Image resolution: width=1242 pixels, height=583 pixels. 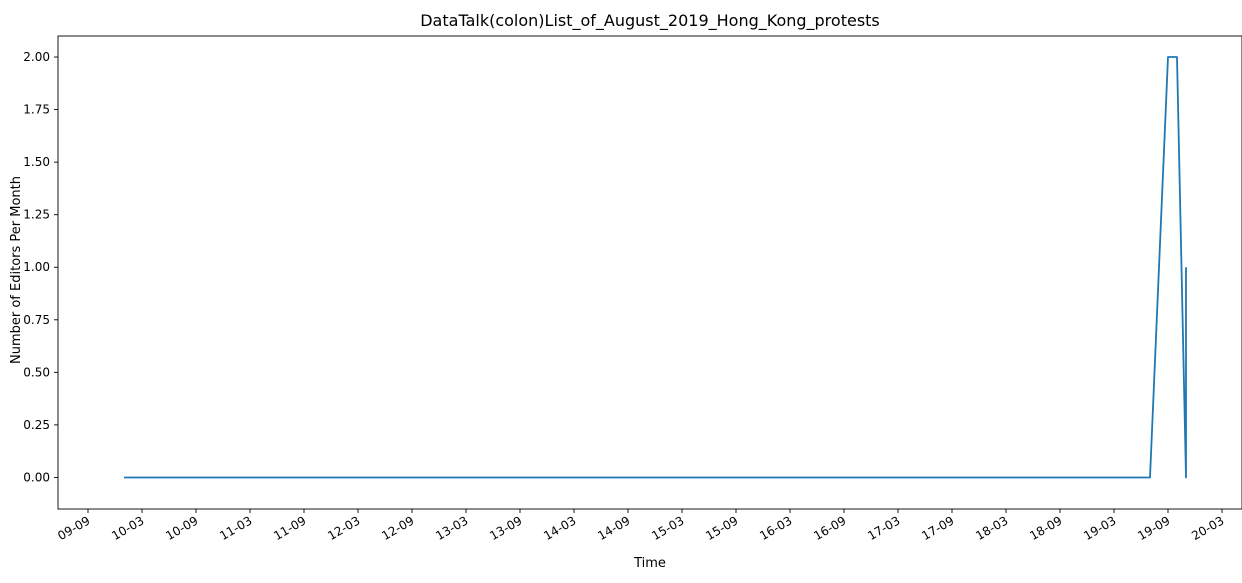 What do you see at coordinates (16, 270) in the screenshot?
I see `y-axis-label: Number of Editors Per Month` at bounding box center [16, 270].